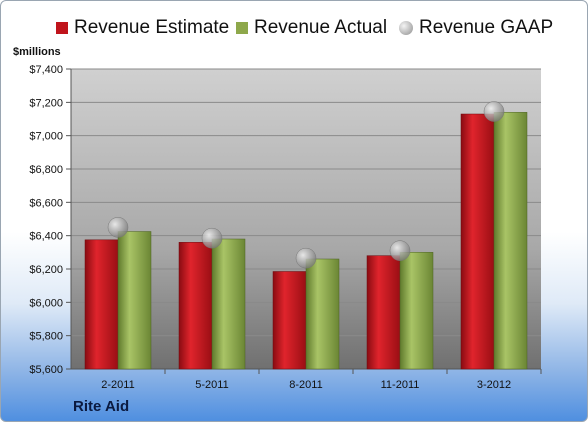  Describe the element at coordinates (46, 170) in the screenshot. I see `y-tick-label: $6,800` at that location.